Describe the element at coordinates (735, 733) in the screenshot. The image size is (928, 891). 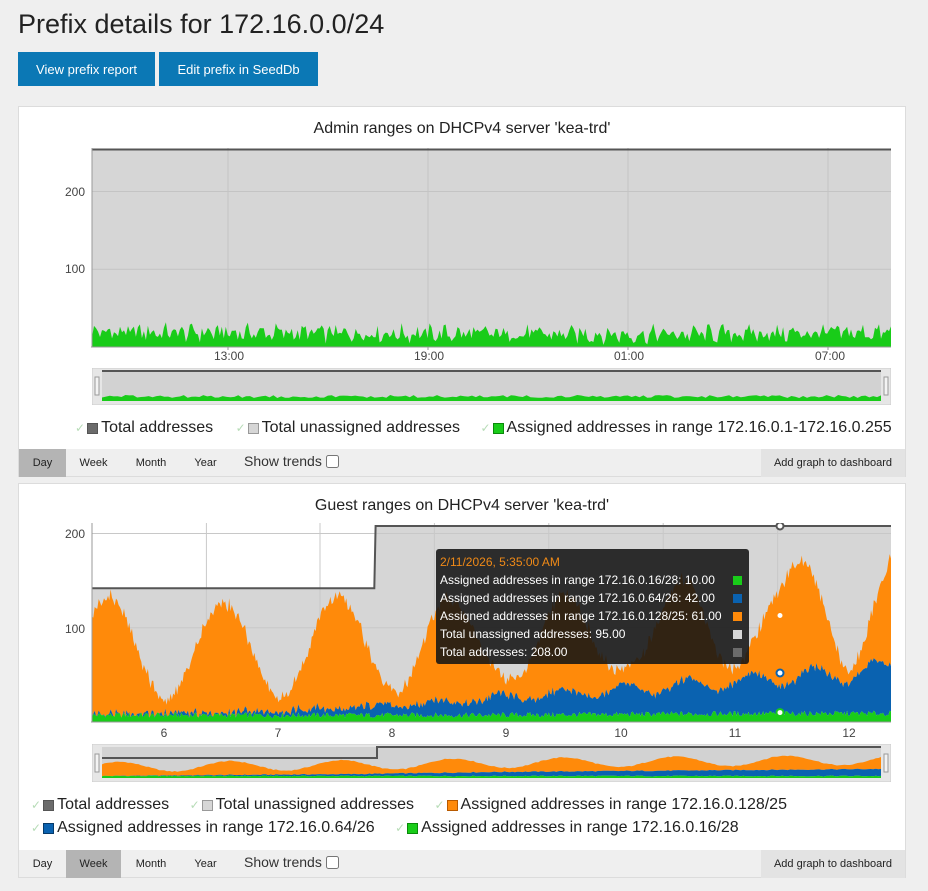
I see `x-tick-label: 11` at that location.